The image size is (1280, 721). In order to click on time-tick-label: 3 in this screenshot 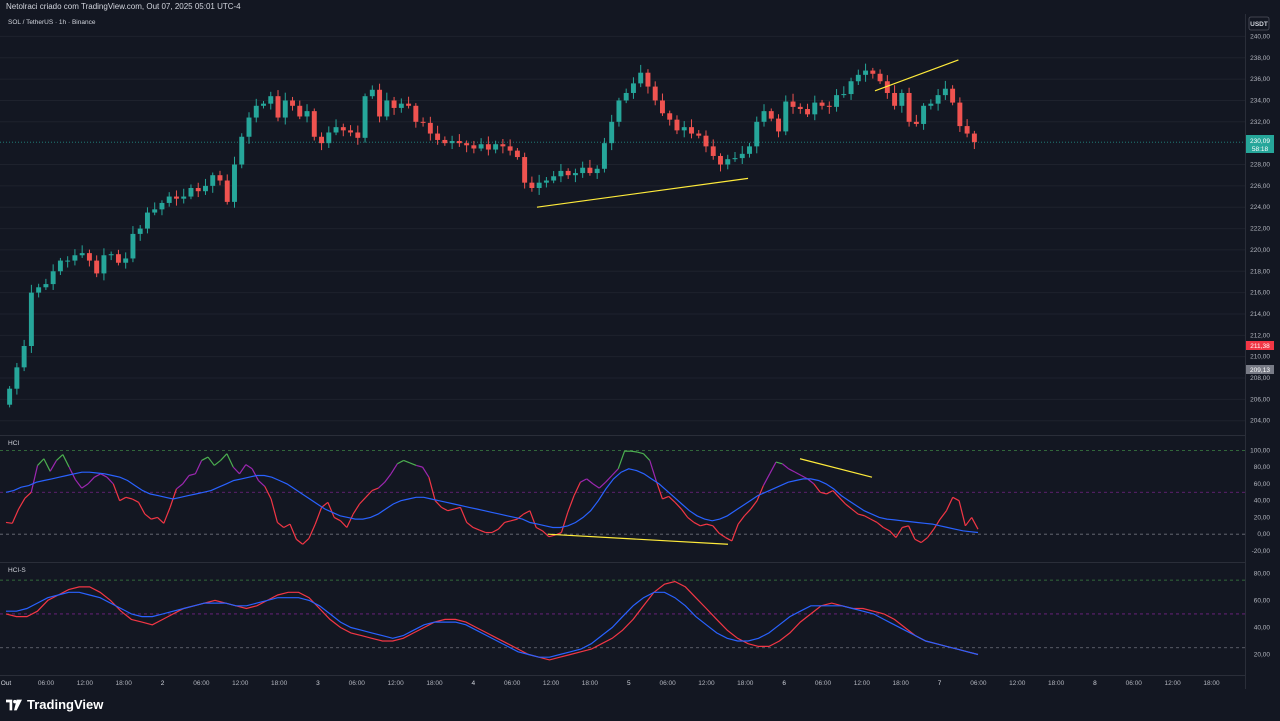, I will do `click(318, 683)`.